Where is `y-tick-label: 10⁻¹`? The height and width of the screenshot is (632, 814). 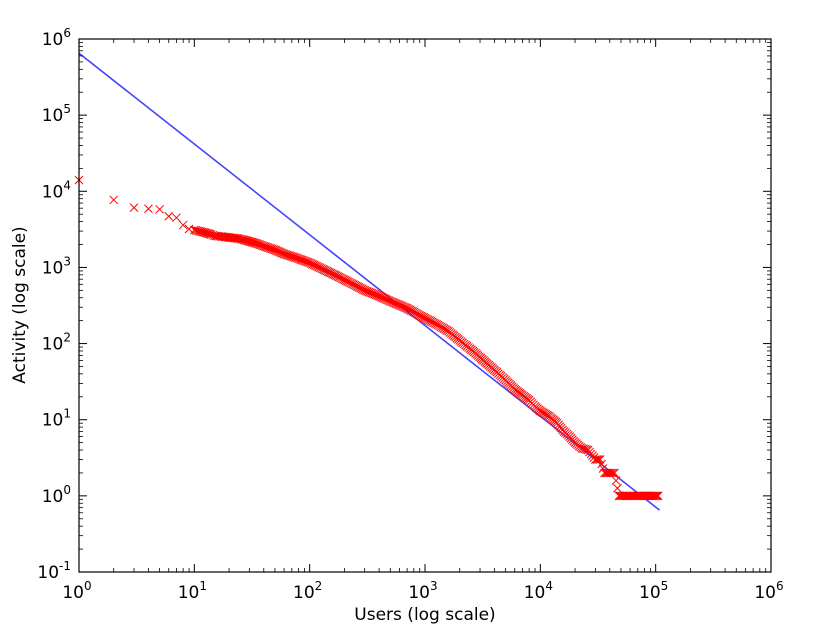 y-tick-label: 10⁻¹ is located at coordinates (54, 571).